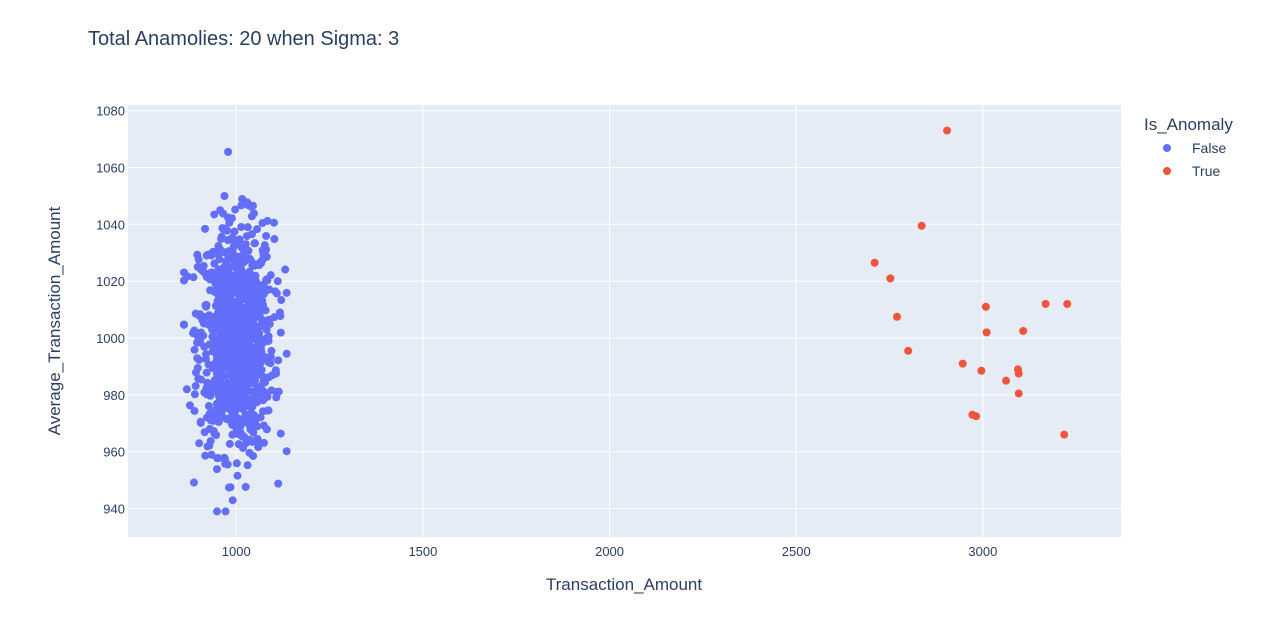  Describe the element at coordinates (110, 338) in the screenshot. I see `y-tick-label: 1000` at that location.